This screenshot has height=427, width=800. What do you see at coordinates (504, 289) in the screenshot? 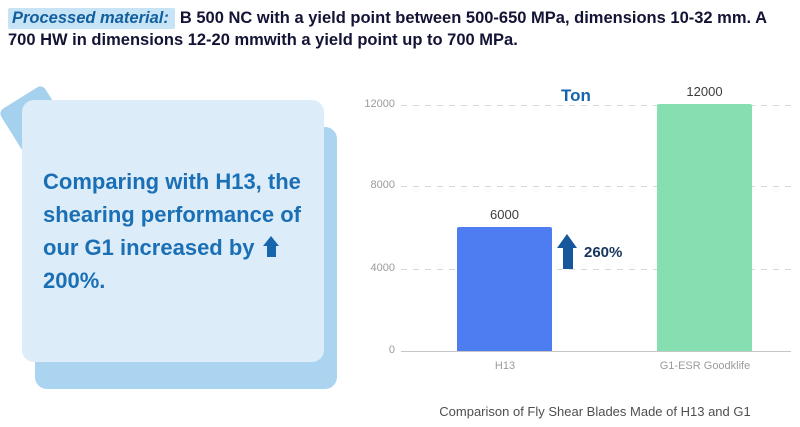
I see `bar-h13` at bounding box center [504, 289].